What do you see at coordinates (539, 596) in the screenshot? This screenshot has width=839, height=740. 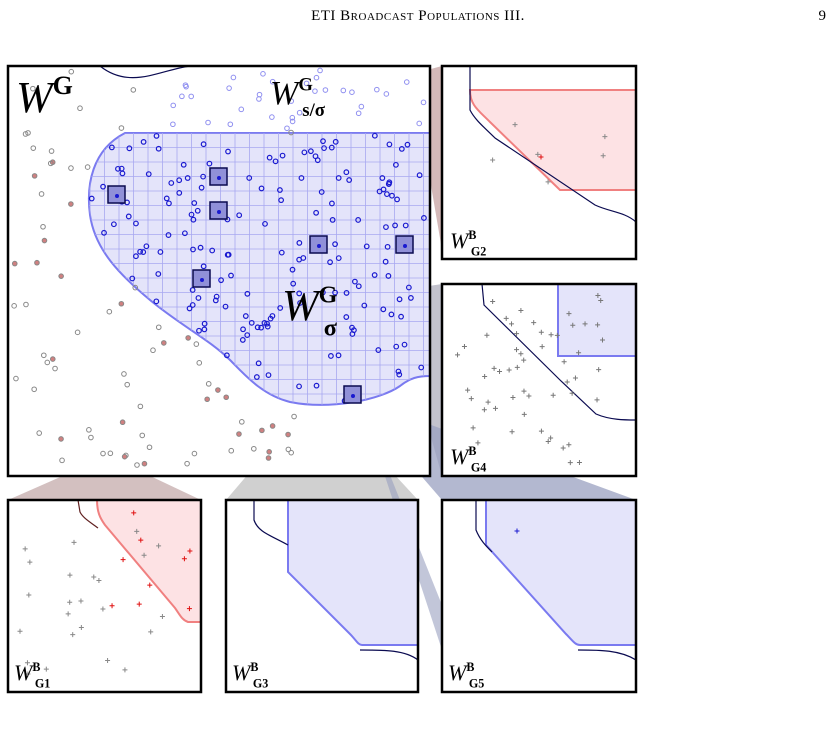 I see `inset-g5` at bounding box center [539, 596].